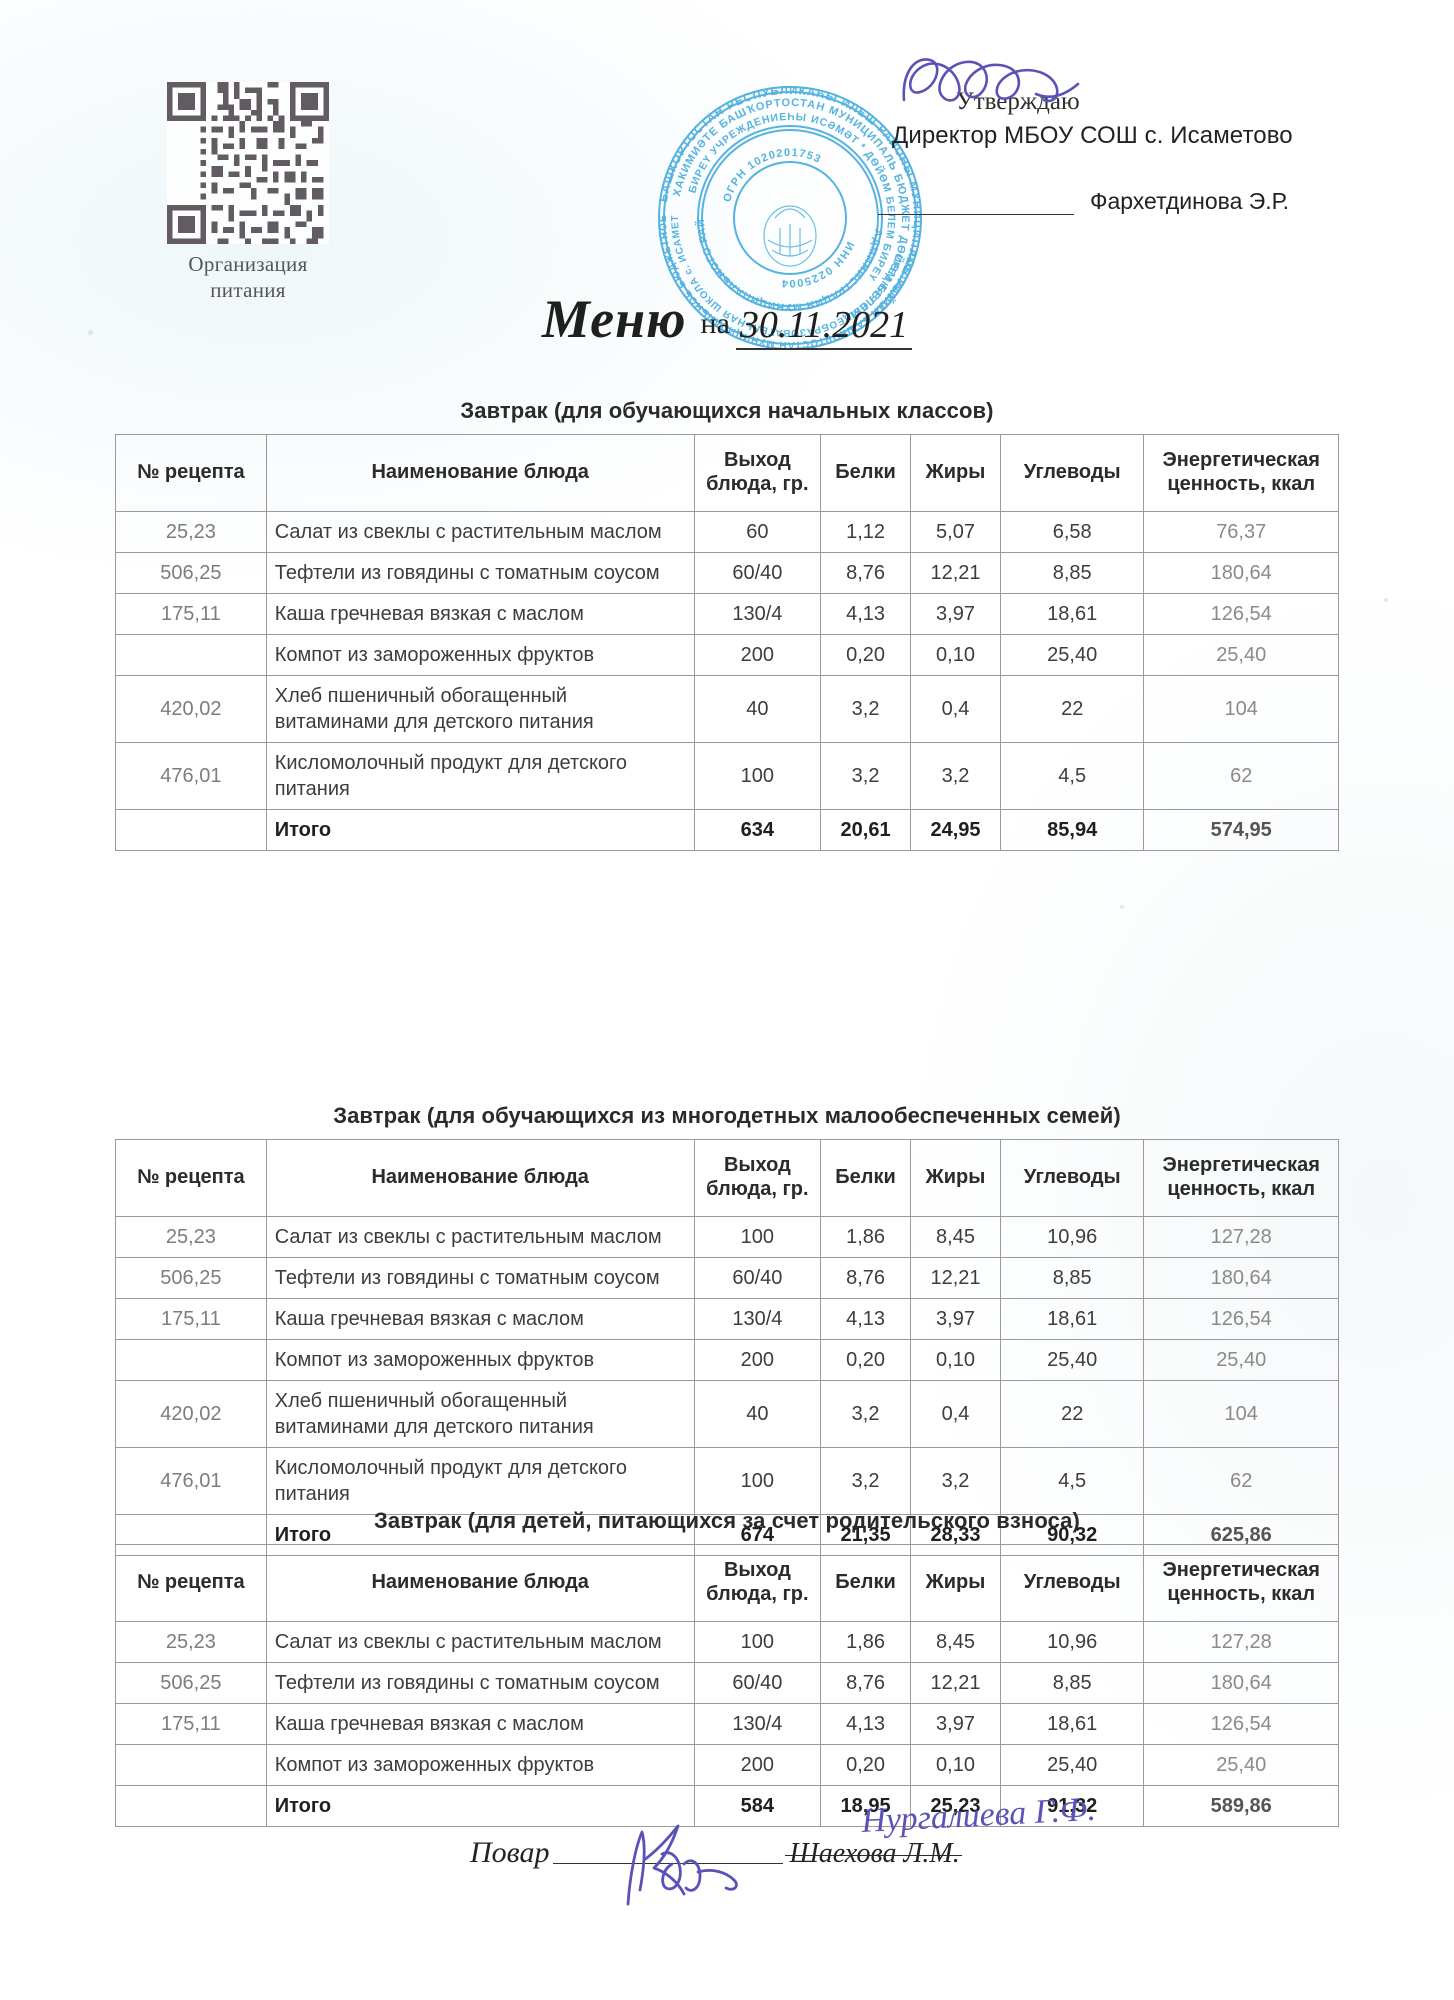 This screenshot has width=1454, height=2000. What do you see at coordinates (866, 614) in the screenshot?
I see `cell-protein: 4,13` at bounding box center [866, 614].